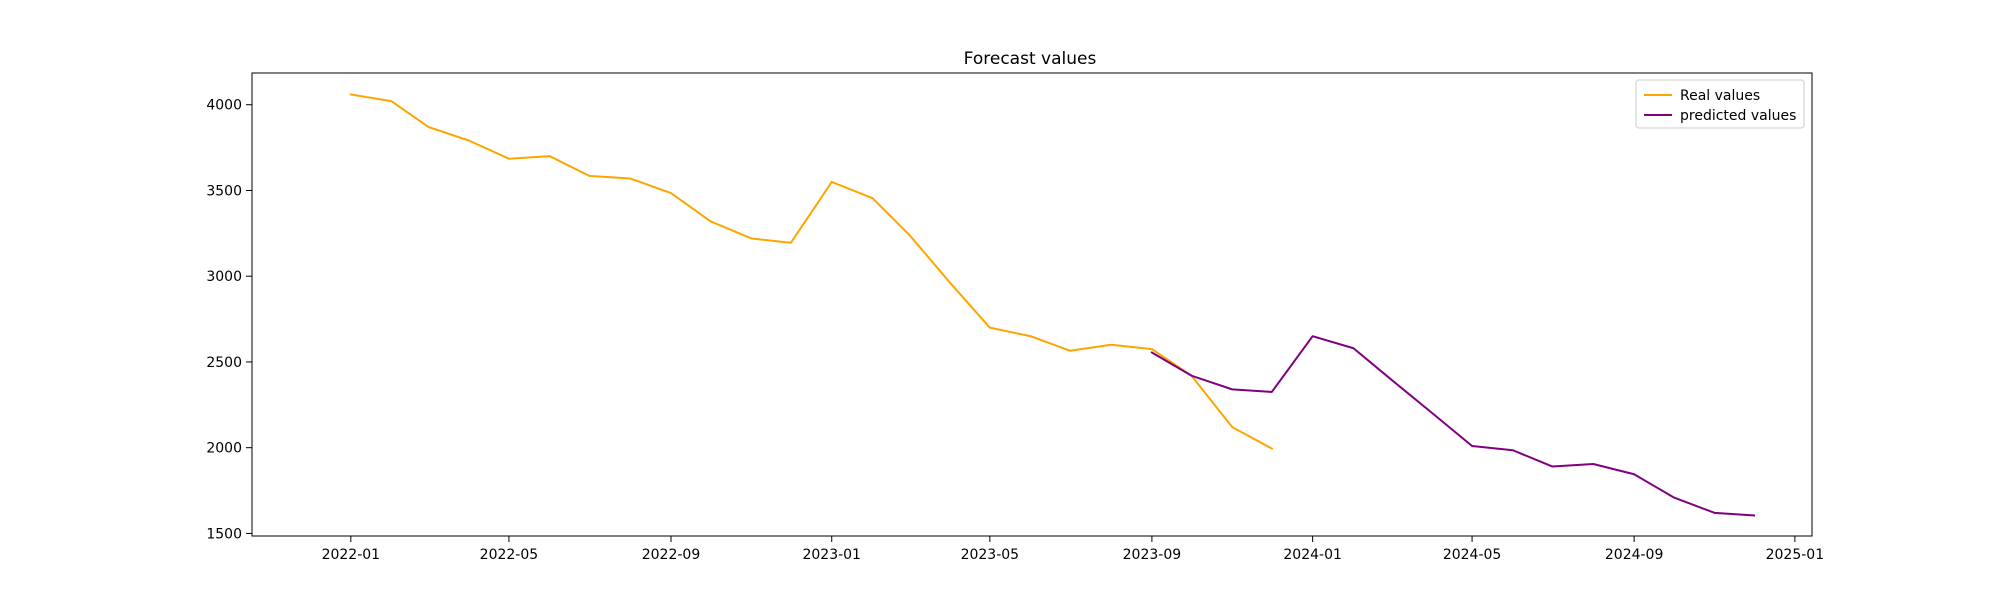 The height and width of the screenshot is (600, 2000). What do you see at coordinates (1472, 555) in the screenshot?
I see `x-tick-label: 2024-05` at bounding box center [1472, 555].